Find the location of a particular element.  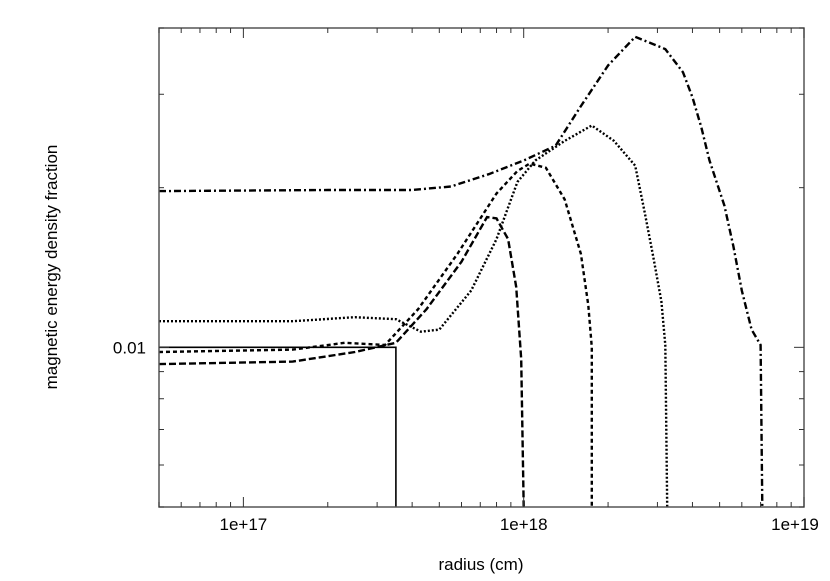

x-tick-label: 1e+17 is located at coordinates (244, 524).